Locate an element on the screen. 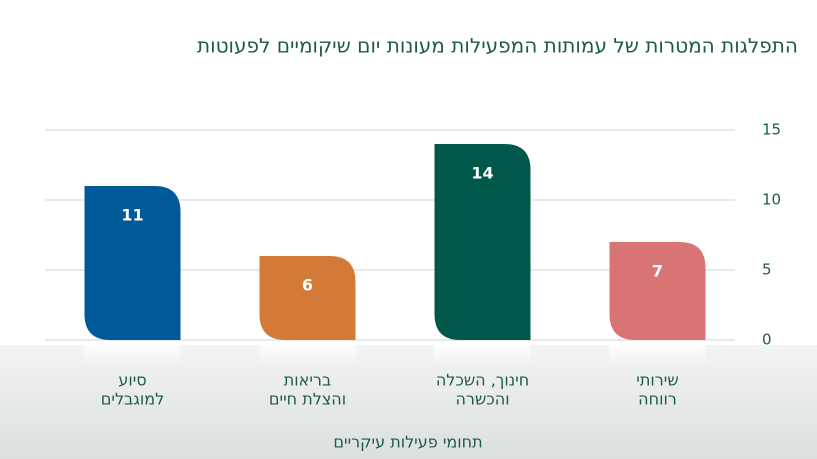  x-tick-label: והכשרה is located at coordinates (482, 399).